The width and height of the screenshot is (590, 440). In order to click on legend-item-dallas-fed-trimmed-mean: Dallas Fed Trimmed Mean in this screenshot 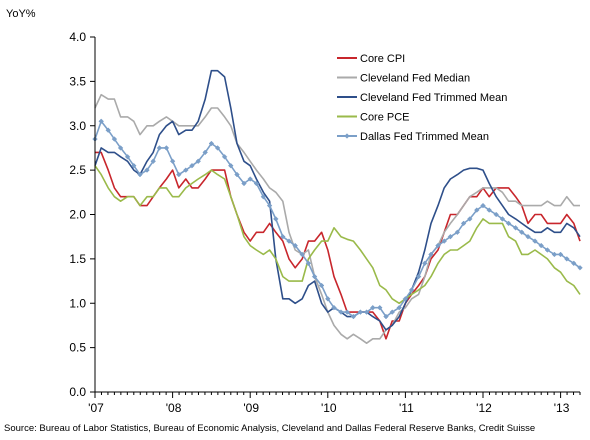, I will do `click(413, 137)`.